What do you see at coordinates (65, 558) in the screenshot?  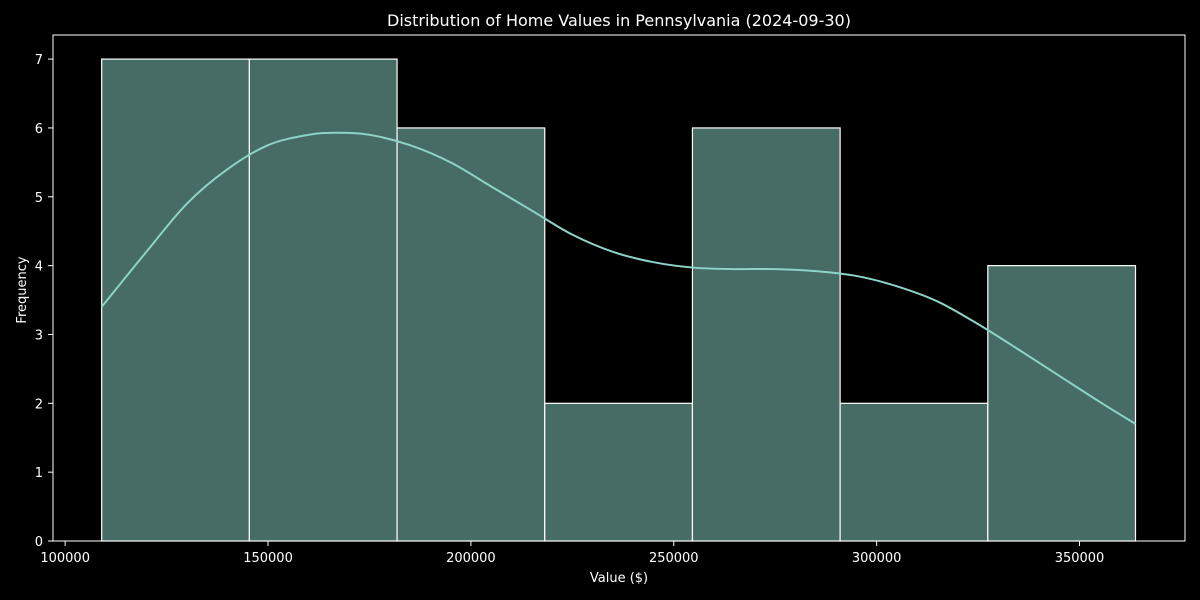 I see `x-tick-label: 100000` at bounding box center [65, 558].